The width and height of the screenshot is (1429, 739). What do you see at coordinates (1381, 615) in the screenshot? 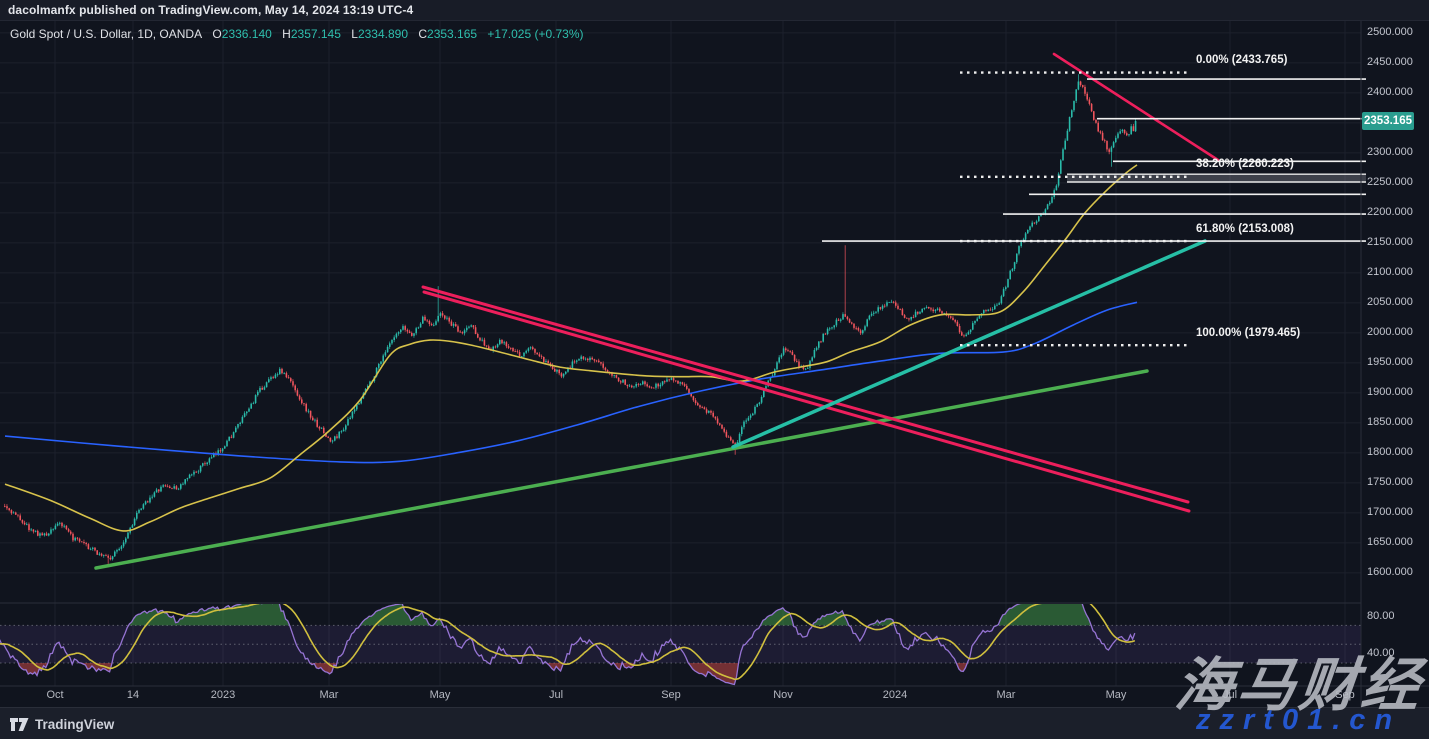
I see `indicator-axis-label: 80.00` at bounding box center [1381, 615].